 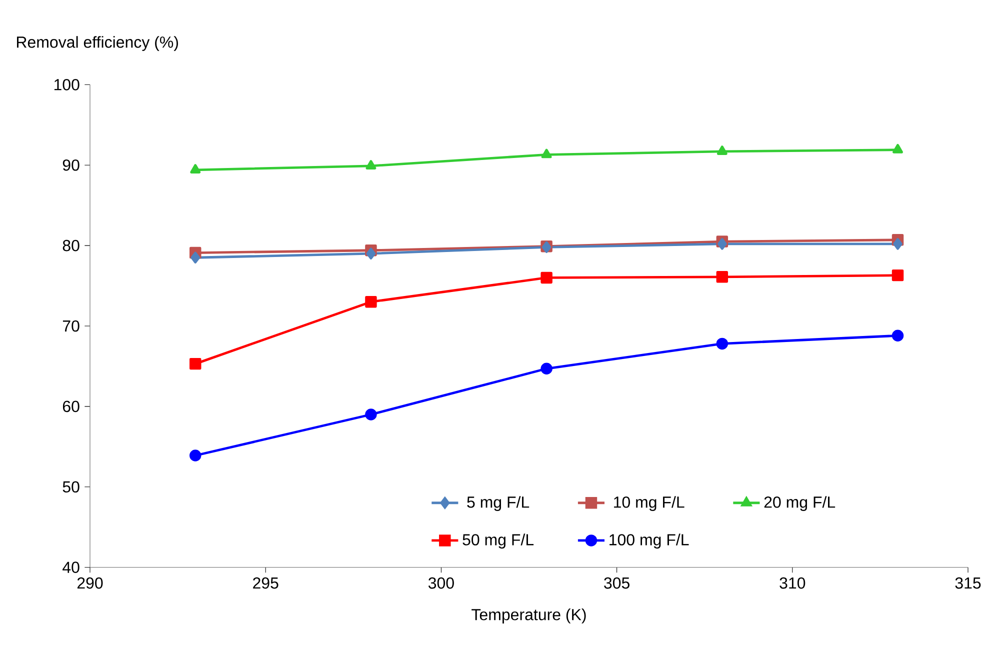 What do you see at coordinates (498, 541) in the screenshot?
I see `legend-label: 50 mg F/L` at bounding box center [498, 541].